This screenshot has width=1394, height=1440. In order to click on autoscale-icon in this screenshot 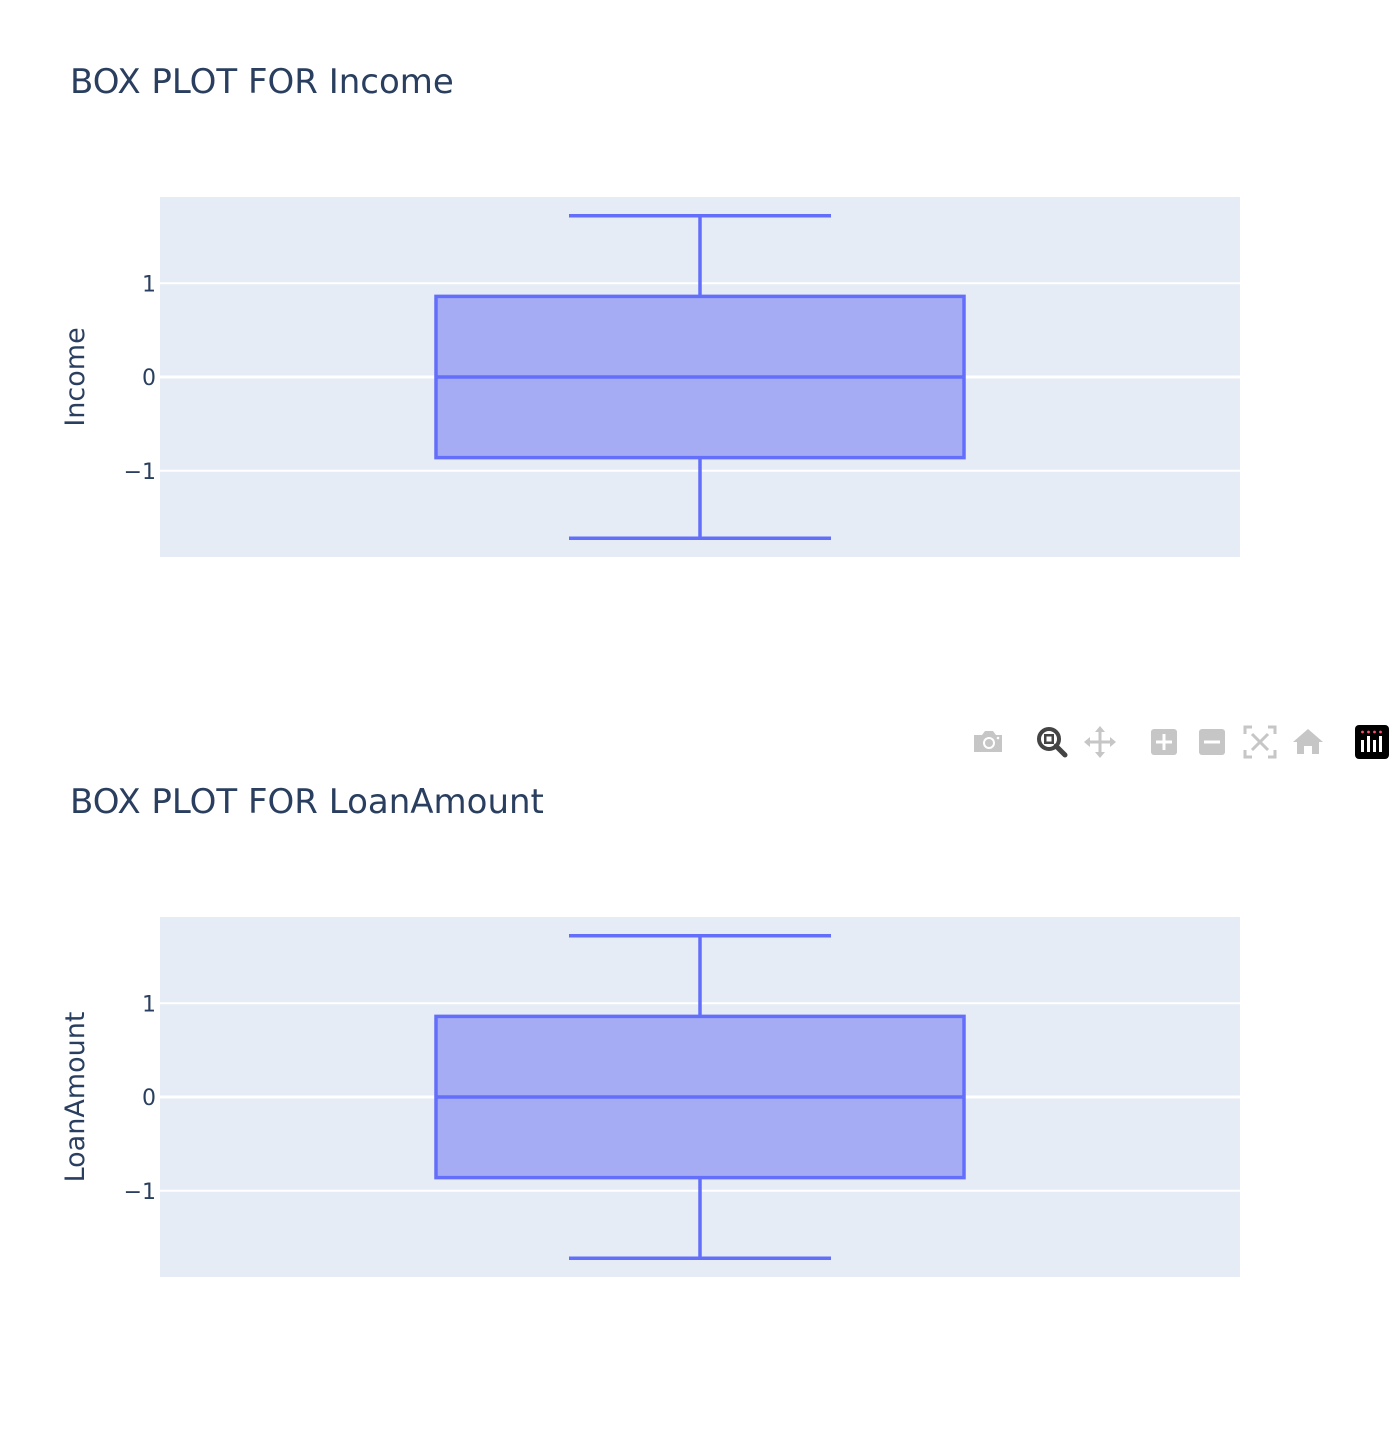, I will do `click(1260, 742)`.